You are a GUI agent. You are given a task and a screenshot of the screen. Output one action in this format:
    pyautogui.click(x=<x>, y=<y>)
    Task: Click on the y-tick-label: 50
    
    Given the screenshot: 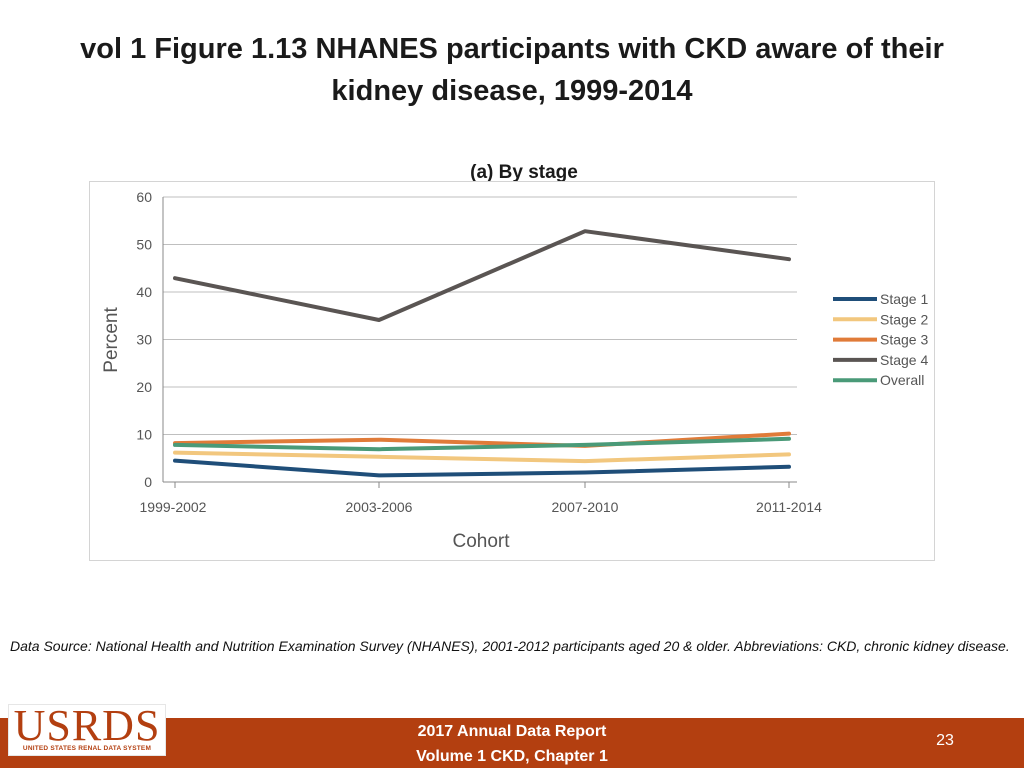 What is the action you would take?
    pyautogui.click(x=144, y=245)
    